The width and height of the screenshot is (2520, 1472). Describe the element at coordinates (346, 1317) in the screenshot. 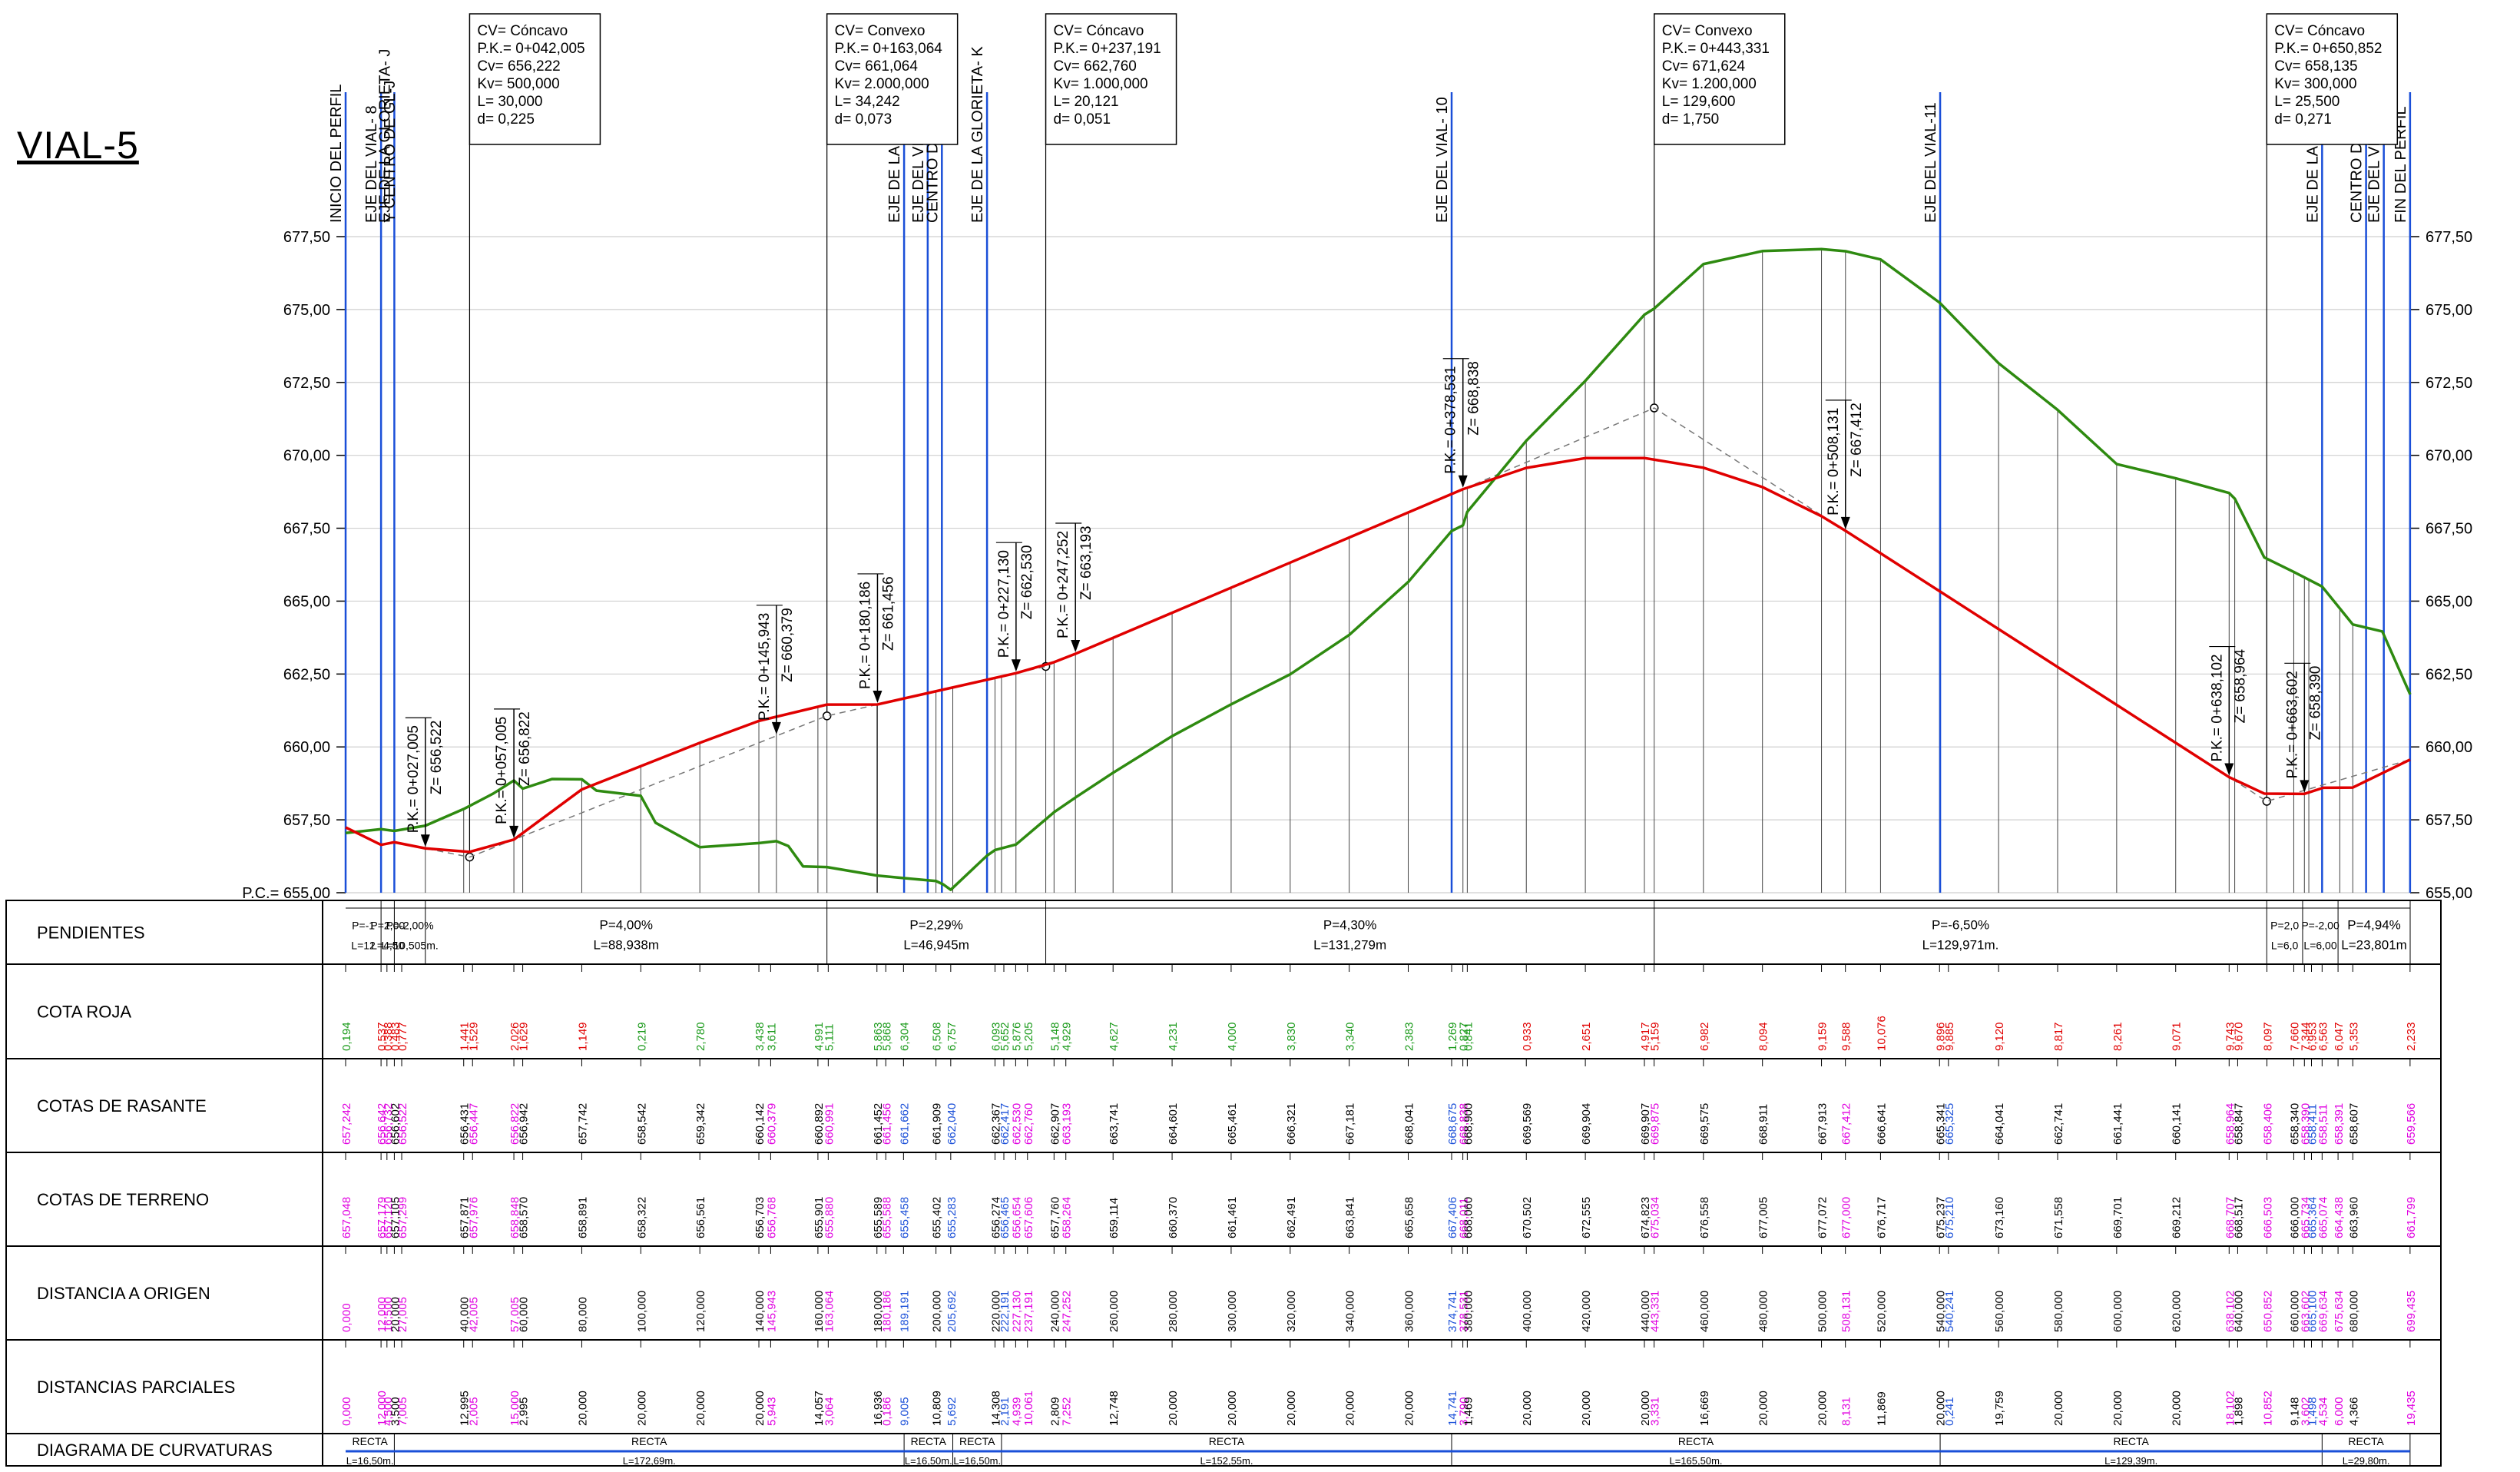

I see `distancia-origen-value: 0,000` at that location.